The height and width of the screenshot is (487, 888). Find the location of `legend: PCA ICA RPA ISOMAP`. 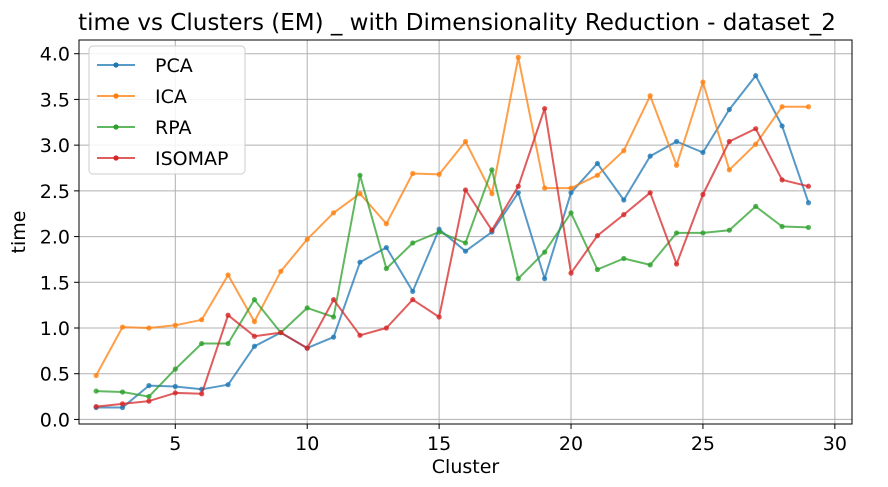

legend: PCA ICA RPA ISOMAP is located at coordinates (167, 110).